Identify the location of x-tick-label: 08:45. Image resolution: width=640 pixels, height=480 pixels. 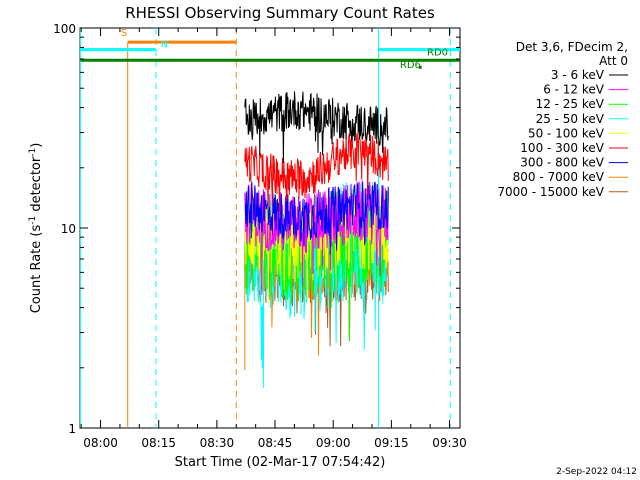
(275, 443).